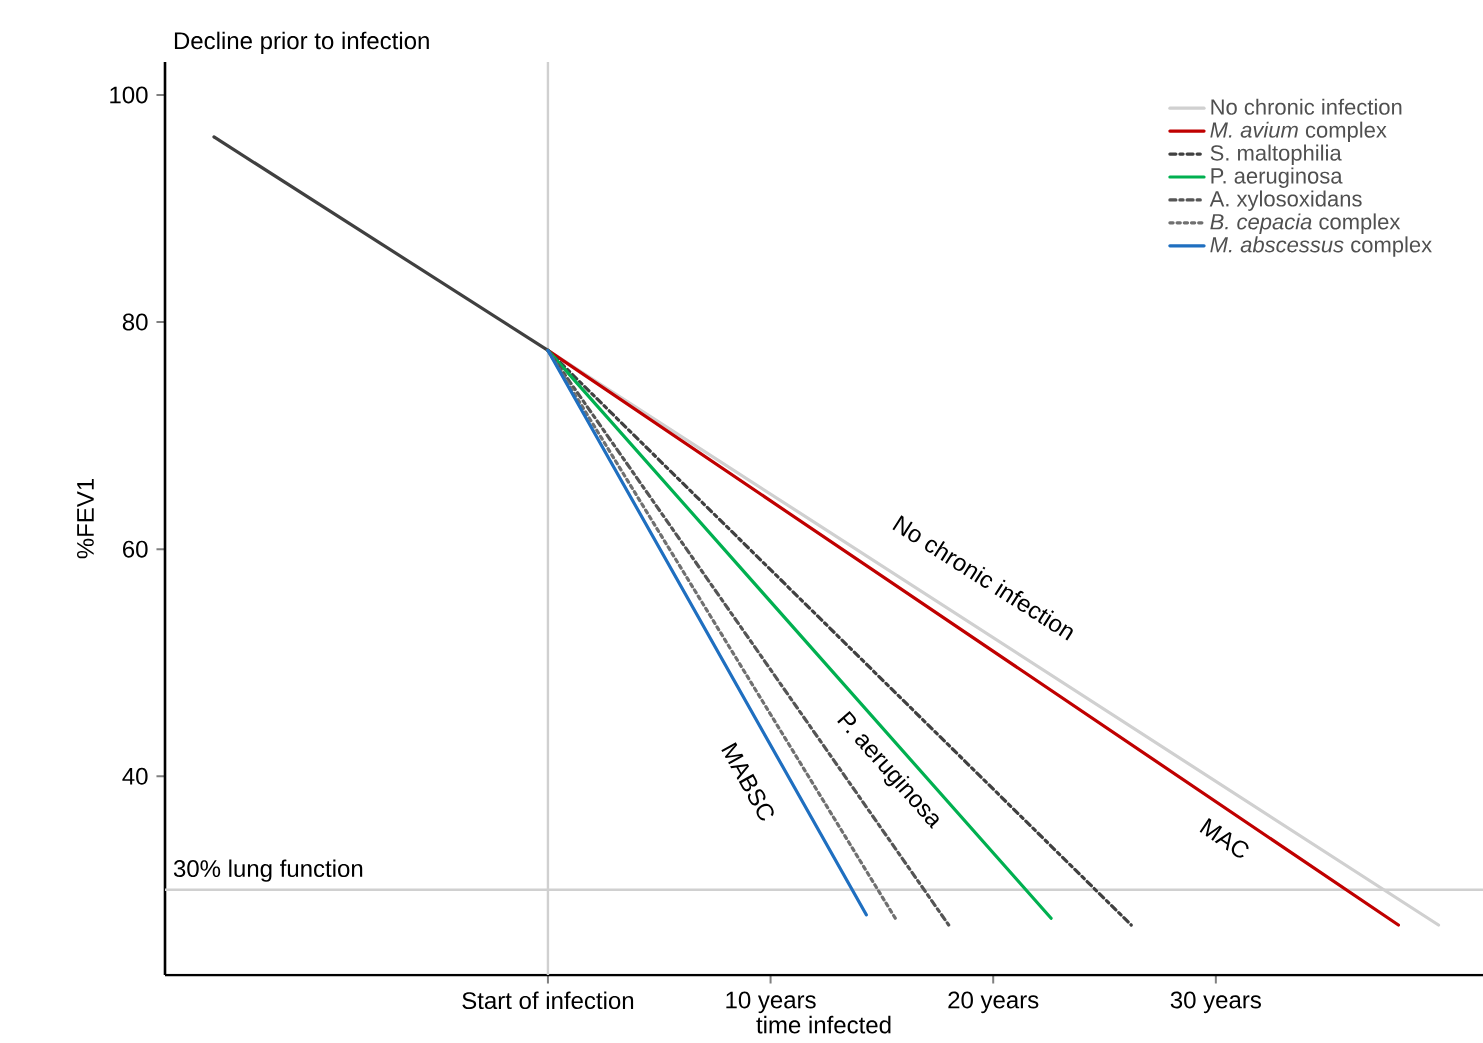  Describe the element at coordinates (1321, 246) in the screenshot. I see `legend-label: M. abscessus complex` at that location.